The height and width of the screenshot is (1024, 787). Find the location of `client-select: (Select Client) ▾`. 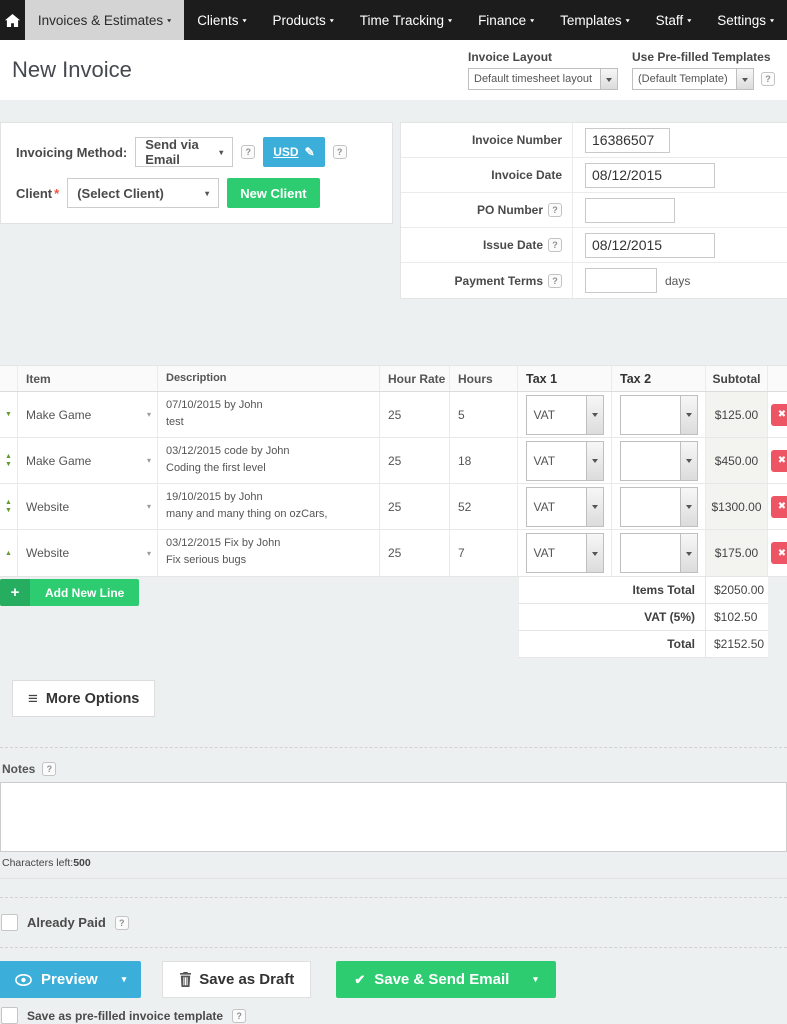

client-select: (Select Client) ▾ is located at coordinates (143, 193).